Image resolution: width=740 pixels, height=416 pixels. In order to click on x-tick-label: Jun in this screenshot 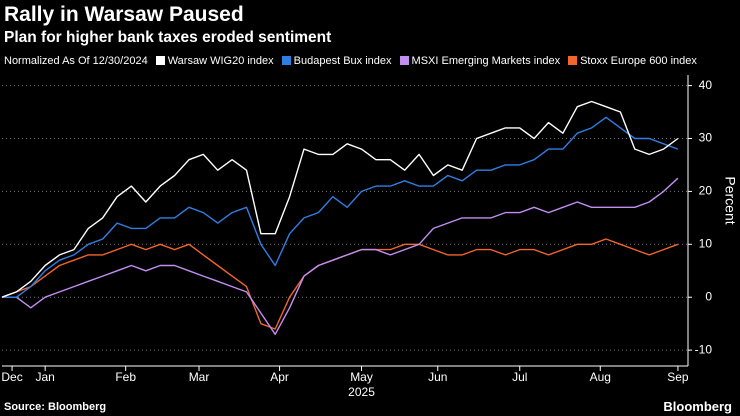, I will do `click(437, 377)`.